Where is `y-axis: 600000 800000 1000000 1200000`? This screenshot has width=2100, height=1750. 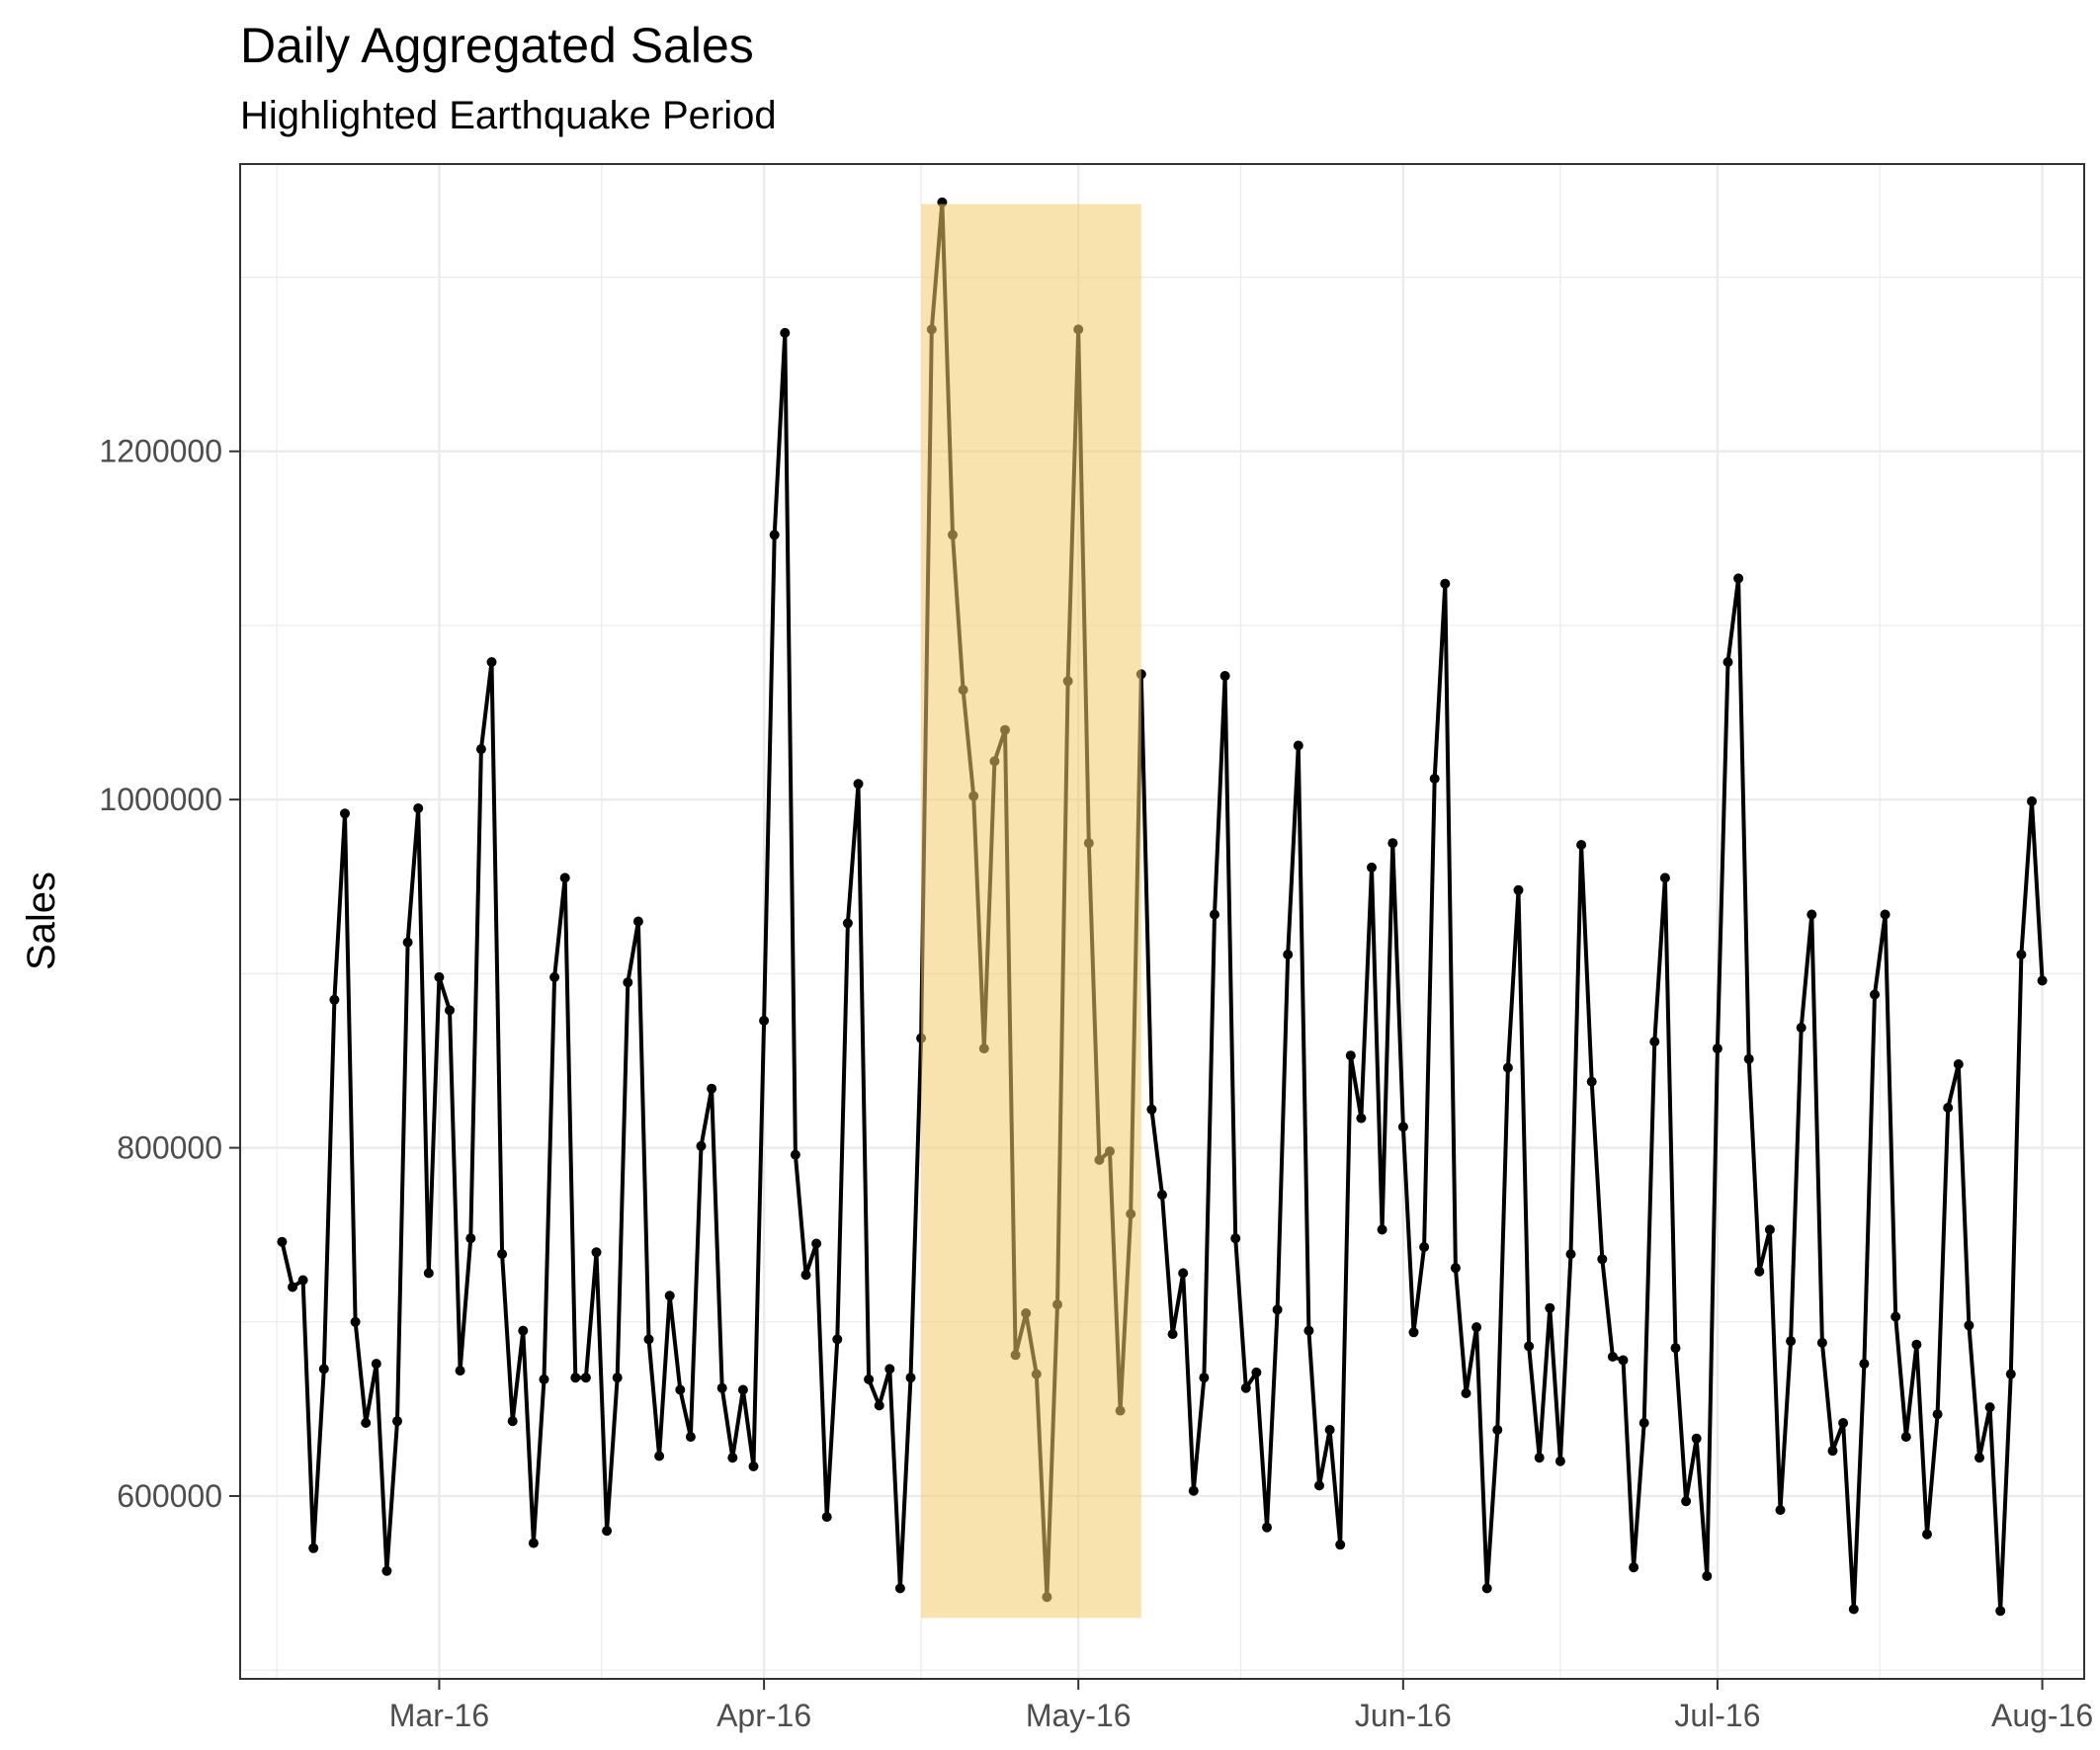
y-axis: 600000 800000 1000000 1200000 is located at coordinates (169, 974).